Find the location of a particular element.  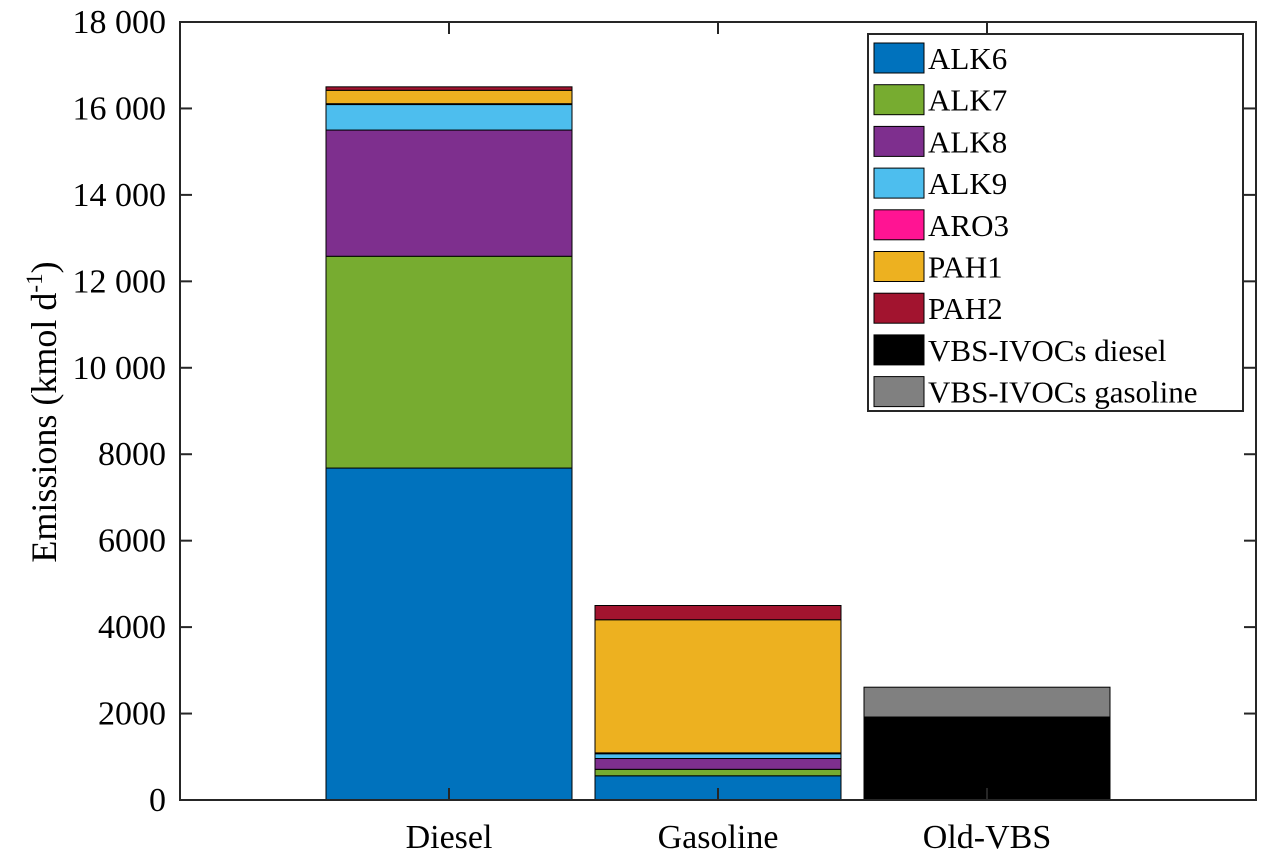

y-tick-label: 6000 is located at coordinates (132, 541).